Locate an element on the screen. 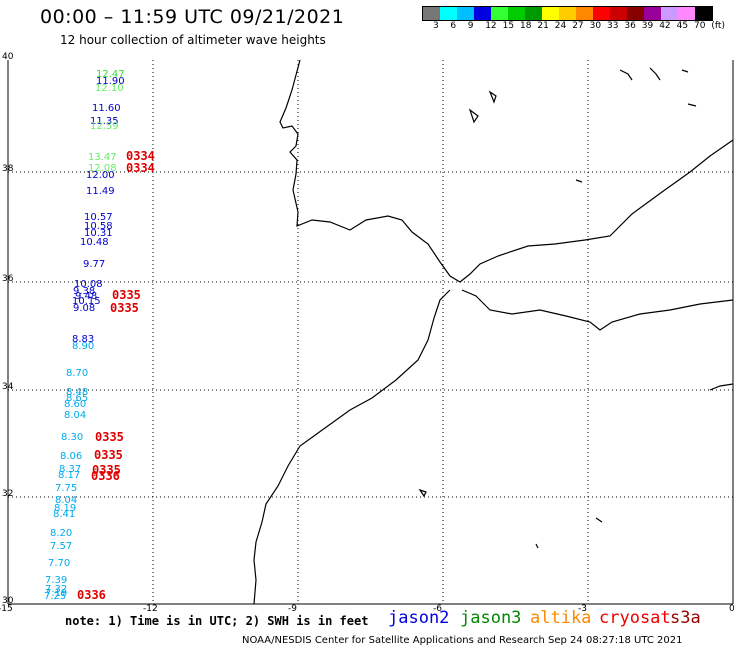 The image size is (740, 650). longitude-label: 0 is located at coordinates (732, 609).